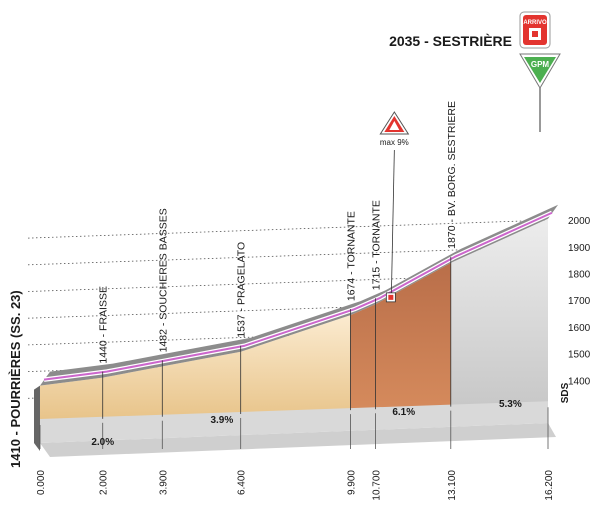  I want to click on kom-badge-text: GPM, so click(540, 64).